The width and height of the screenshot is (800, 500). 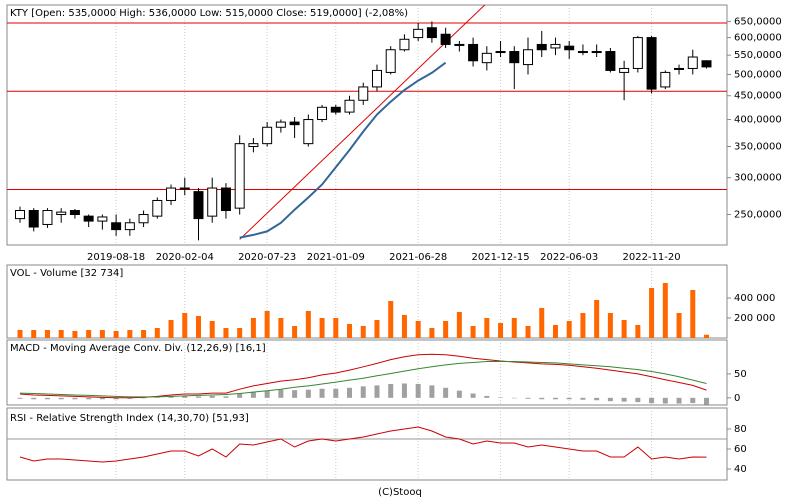 I want to click on panel-title: VOL - Volume [32 734], so click(x=66, y=273).